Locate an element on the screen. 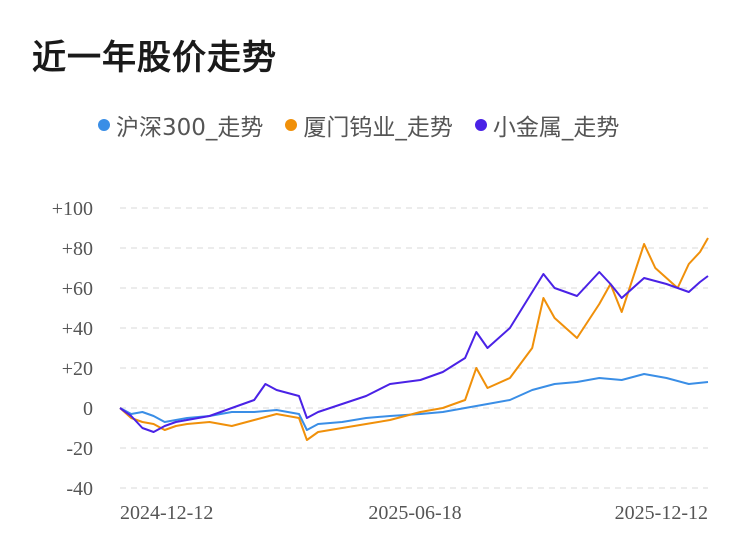  y-tick-label: -20 is located at coordinates (79, 449).